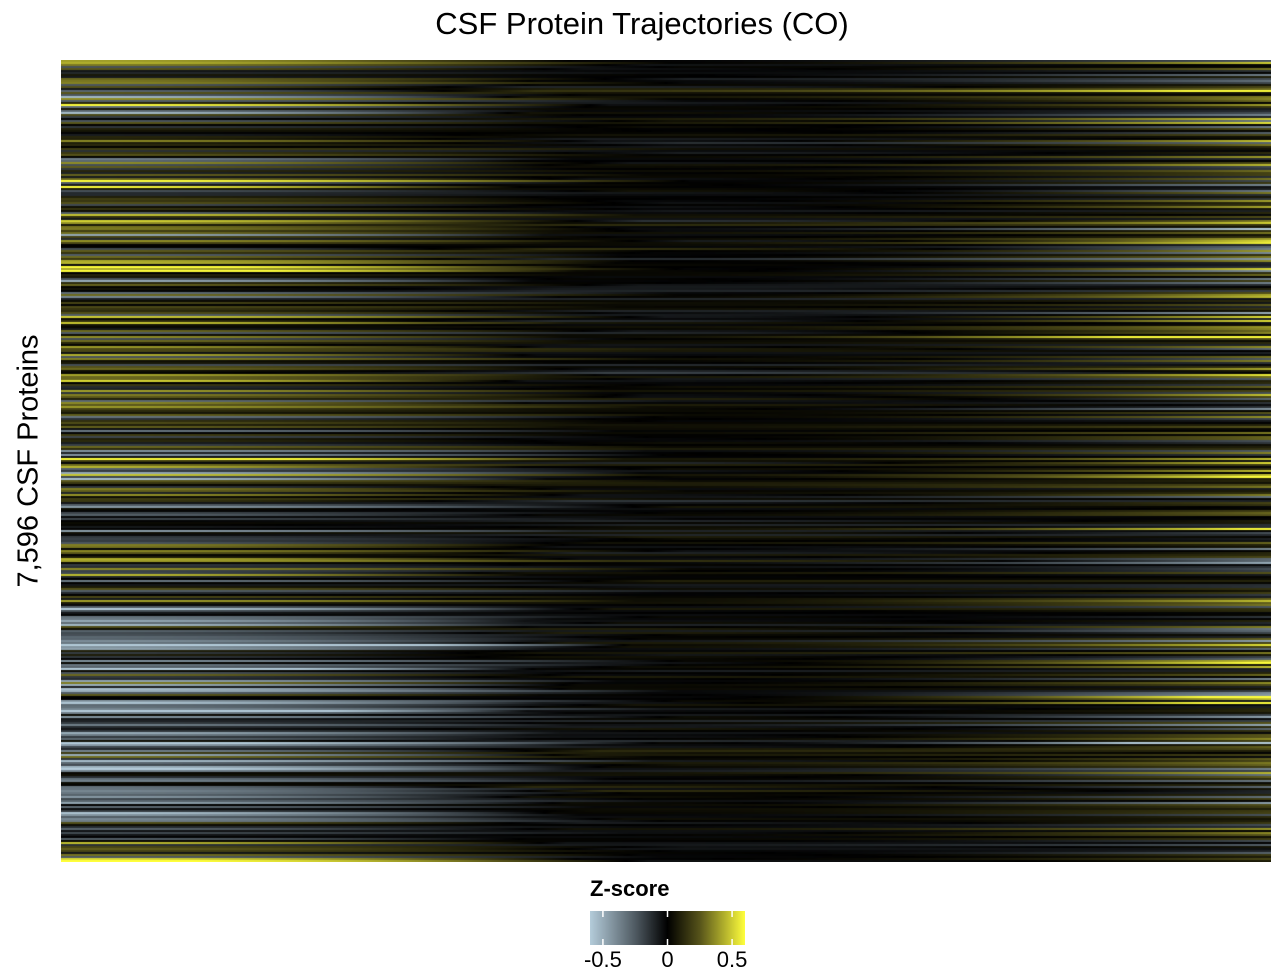 The width and height of the screenshot is (1284, 980). I want to click on colorbar-tick-label: 0.5, so click(732, 959).